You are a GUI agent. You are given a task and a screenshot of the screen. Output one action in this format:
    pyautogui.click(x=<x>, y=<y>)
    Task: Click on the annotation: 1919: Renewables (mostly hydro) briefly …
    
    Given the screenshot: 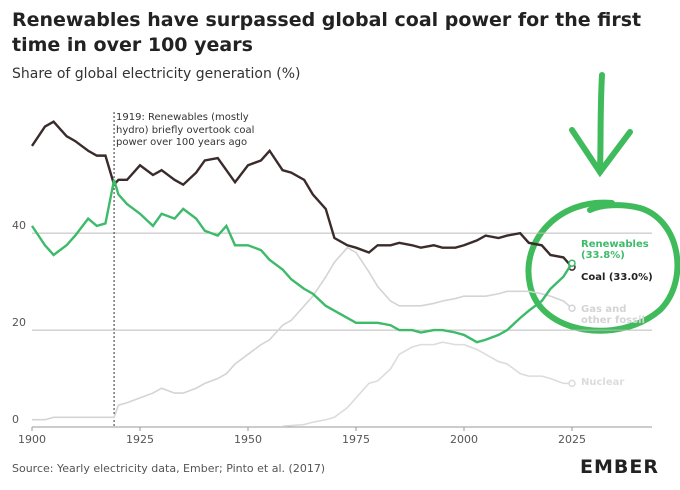 What is the action you would take?
    pyautogui.click(x=185, y=130)
    